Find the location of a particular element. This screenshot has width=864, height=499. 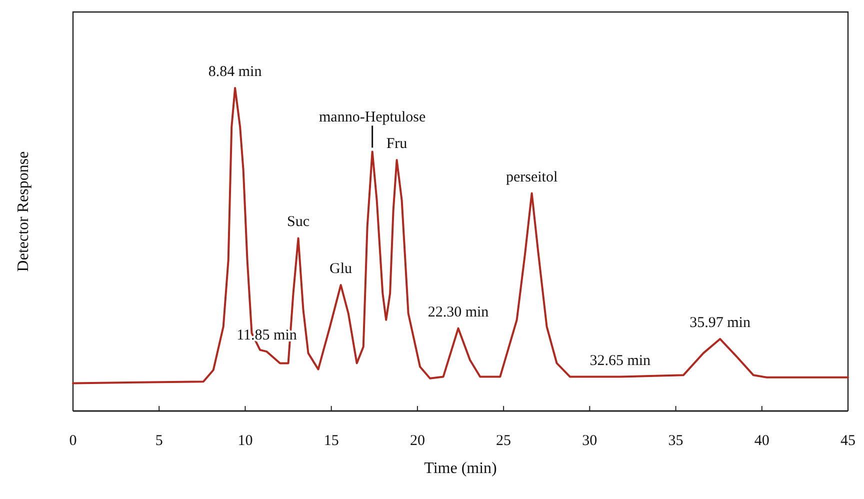

annotation: 32.65 min is located at coordinates (621, 360).